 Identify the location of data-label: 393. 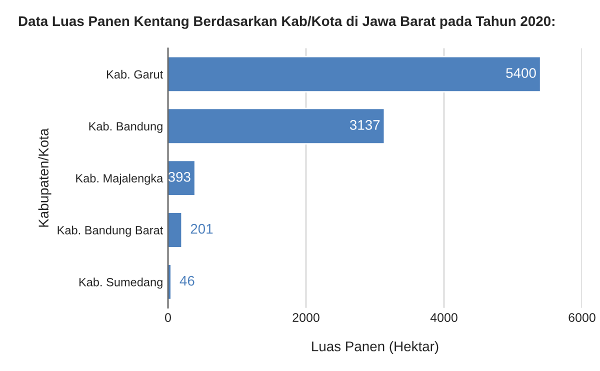
(179, 177).